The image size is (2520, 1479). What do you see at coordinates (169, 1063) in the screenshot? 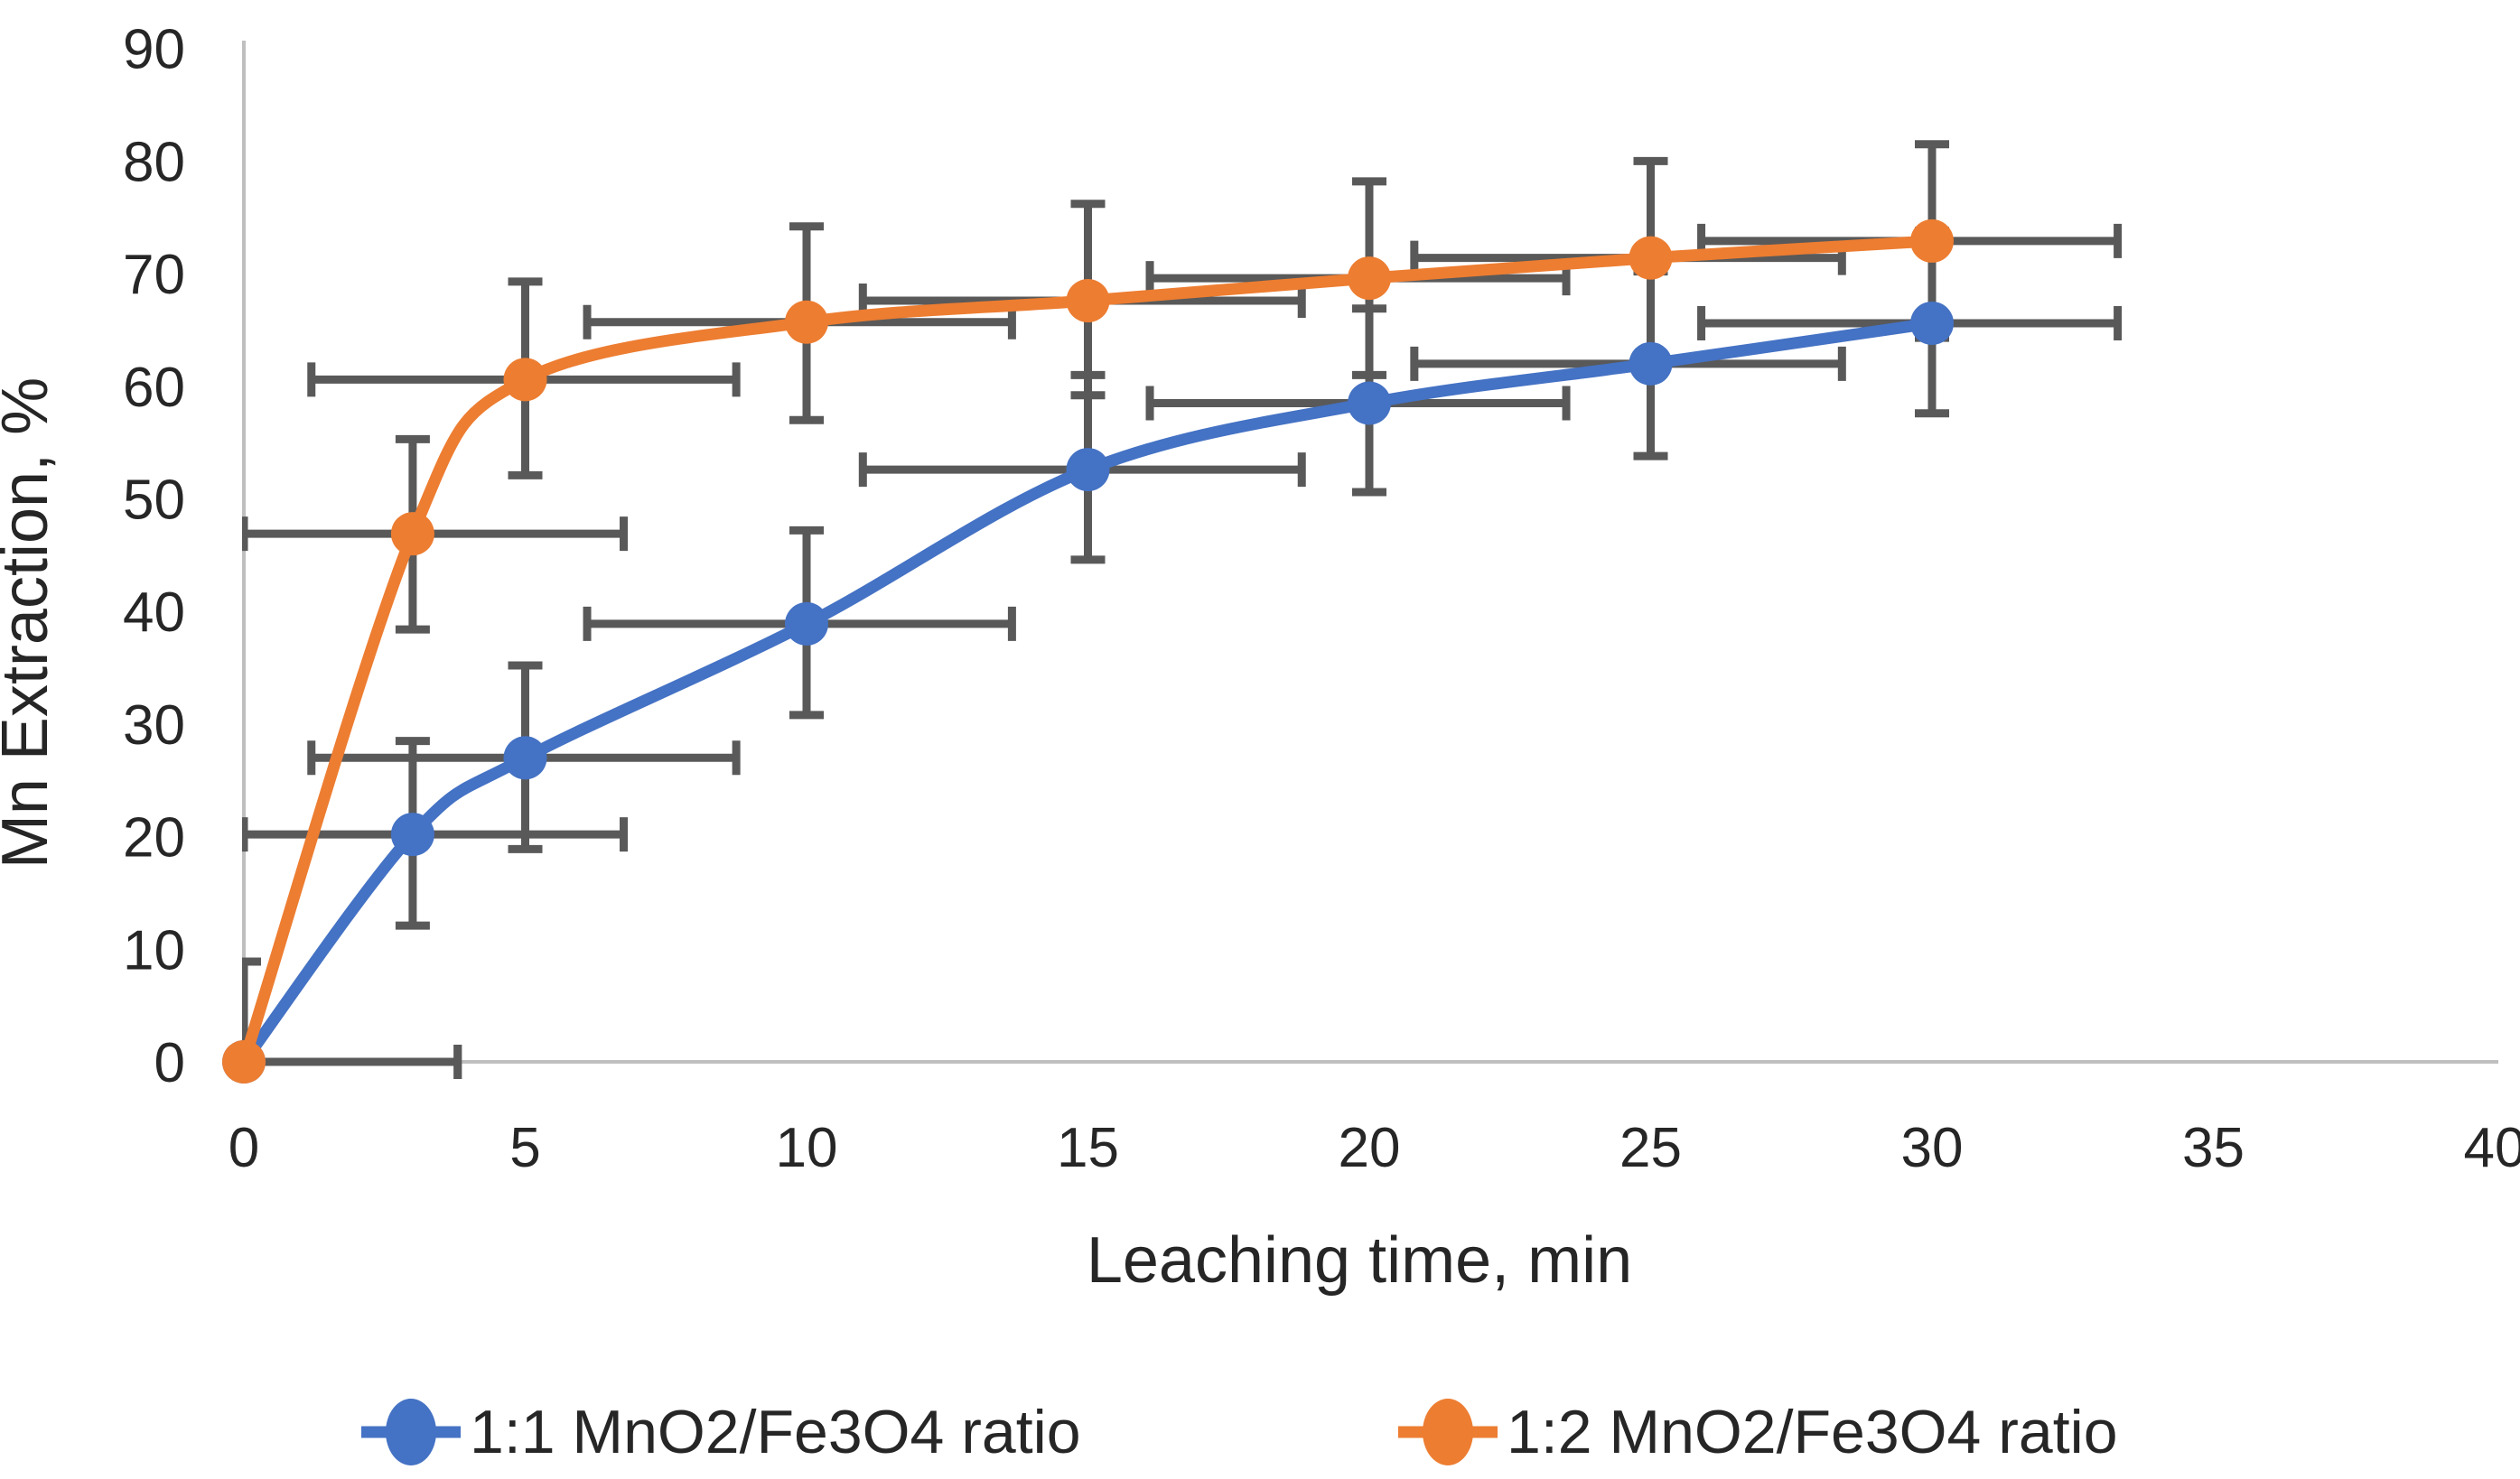
I see `y-tick-label: 0` at bounding box center [169, 1063].